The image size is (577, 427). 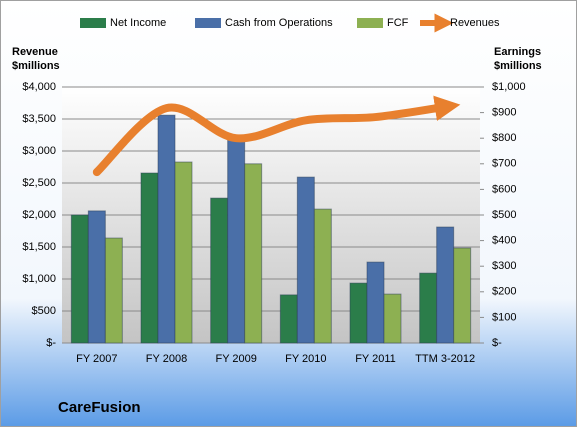 What do you see at coordinates (504, 215) in the screenshot?
I see `y2-tick-label: $500` at bounding box center [504, 215].